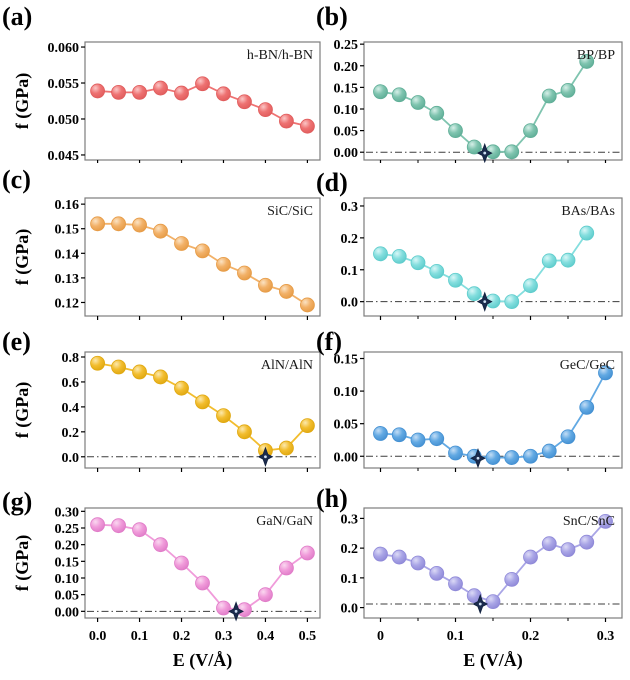 The width and height of the screenshot is (630, 680). I want to click on y-tick-label: 0.060, so click(64, 48).